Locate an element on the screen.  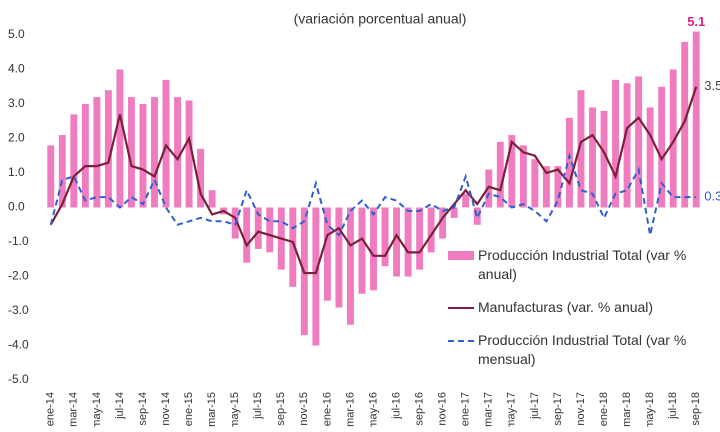
x-tick-label: mar-17 is located at coordinates (489, 409).